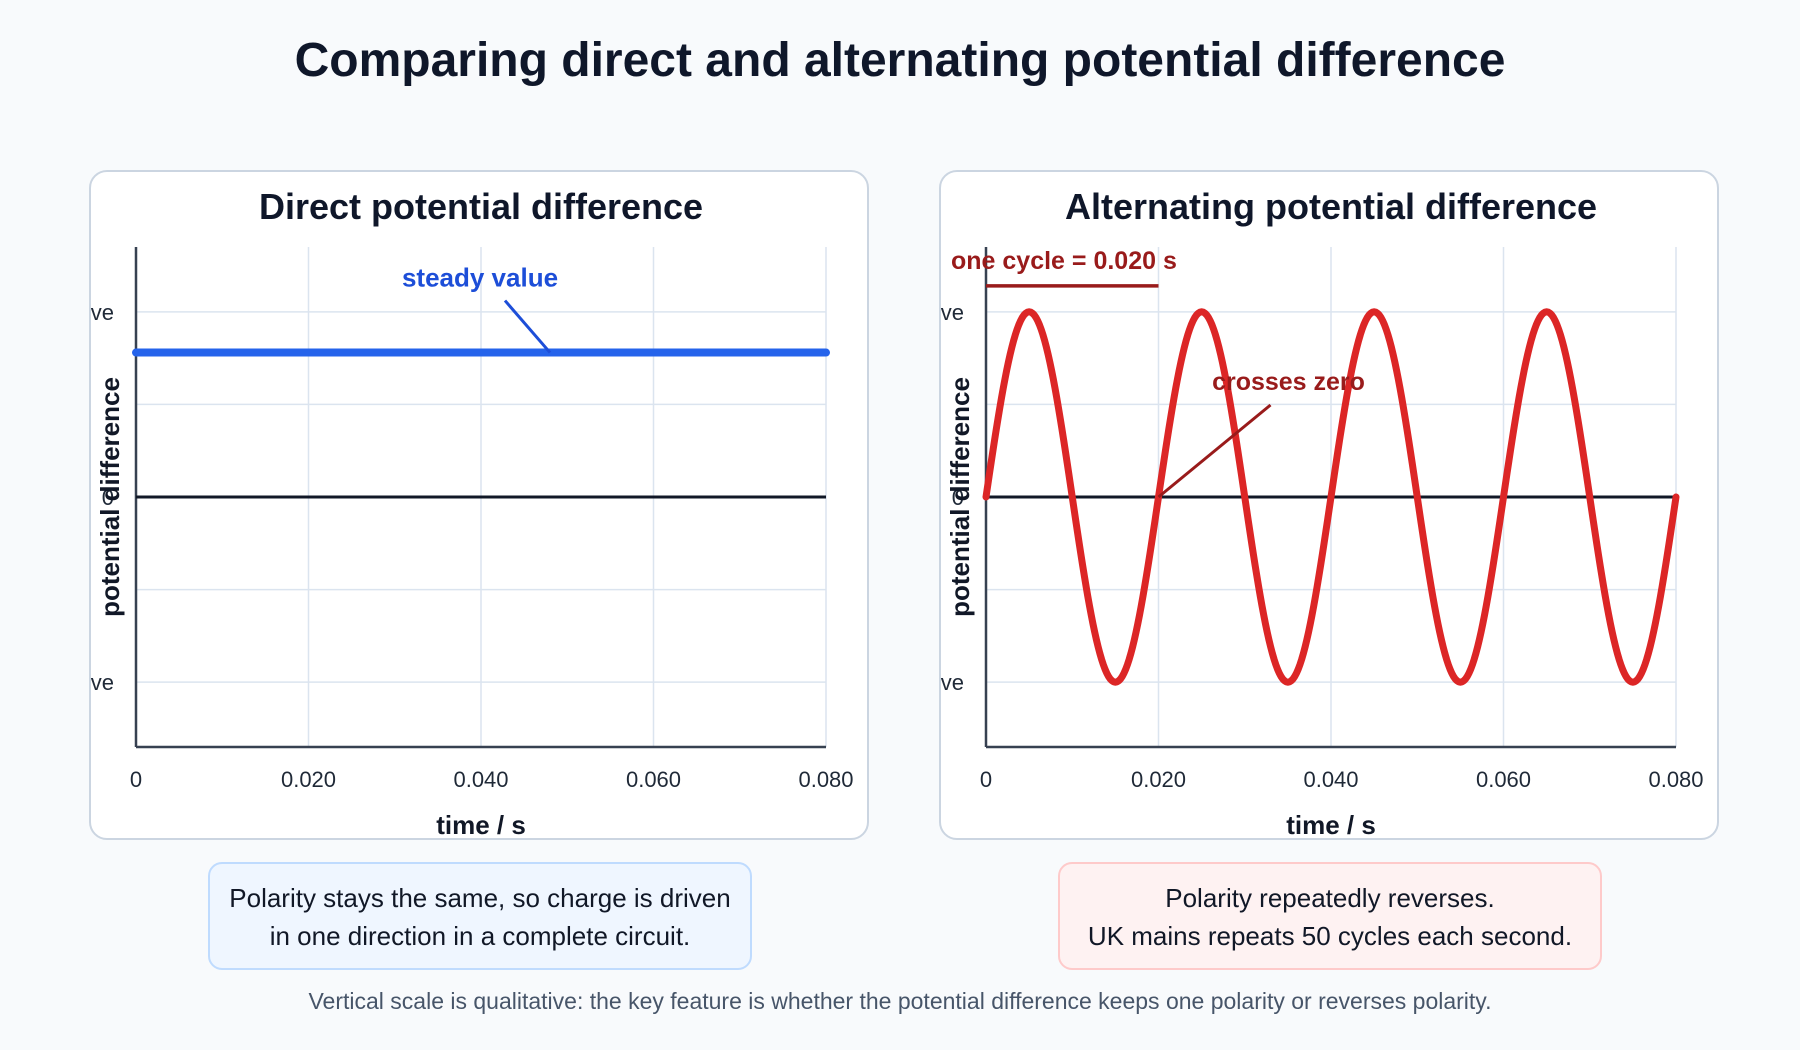 The width and height of the screenshot is (1800, 1050). I want to click on ac-series-line, so click(1331, 497).